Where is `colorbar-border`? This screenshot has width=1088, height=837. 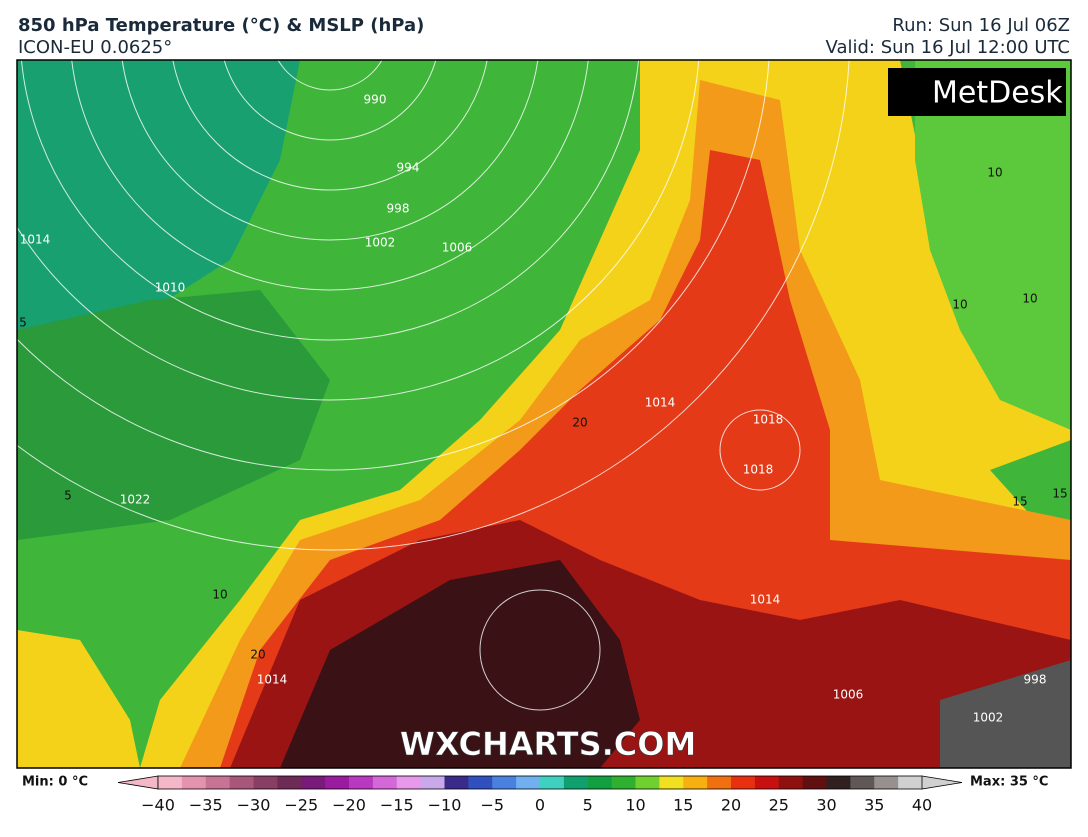 colorbar-border is located at coordinates (540, 782).